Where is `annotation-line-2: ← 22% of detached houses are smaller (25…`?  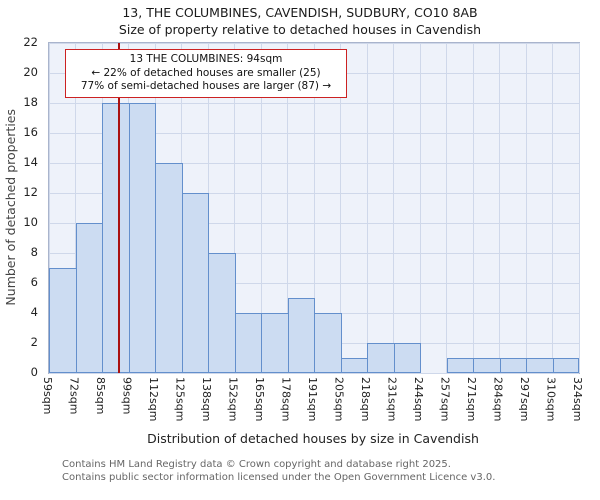
annotation-line-2: ← 22% of detached houses are smaller (25… is located at coordinates (206, 72).